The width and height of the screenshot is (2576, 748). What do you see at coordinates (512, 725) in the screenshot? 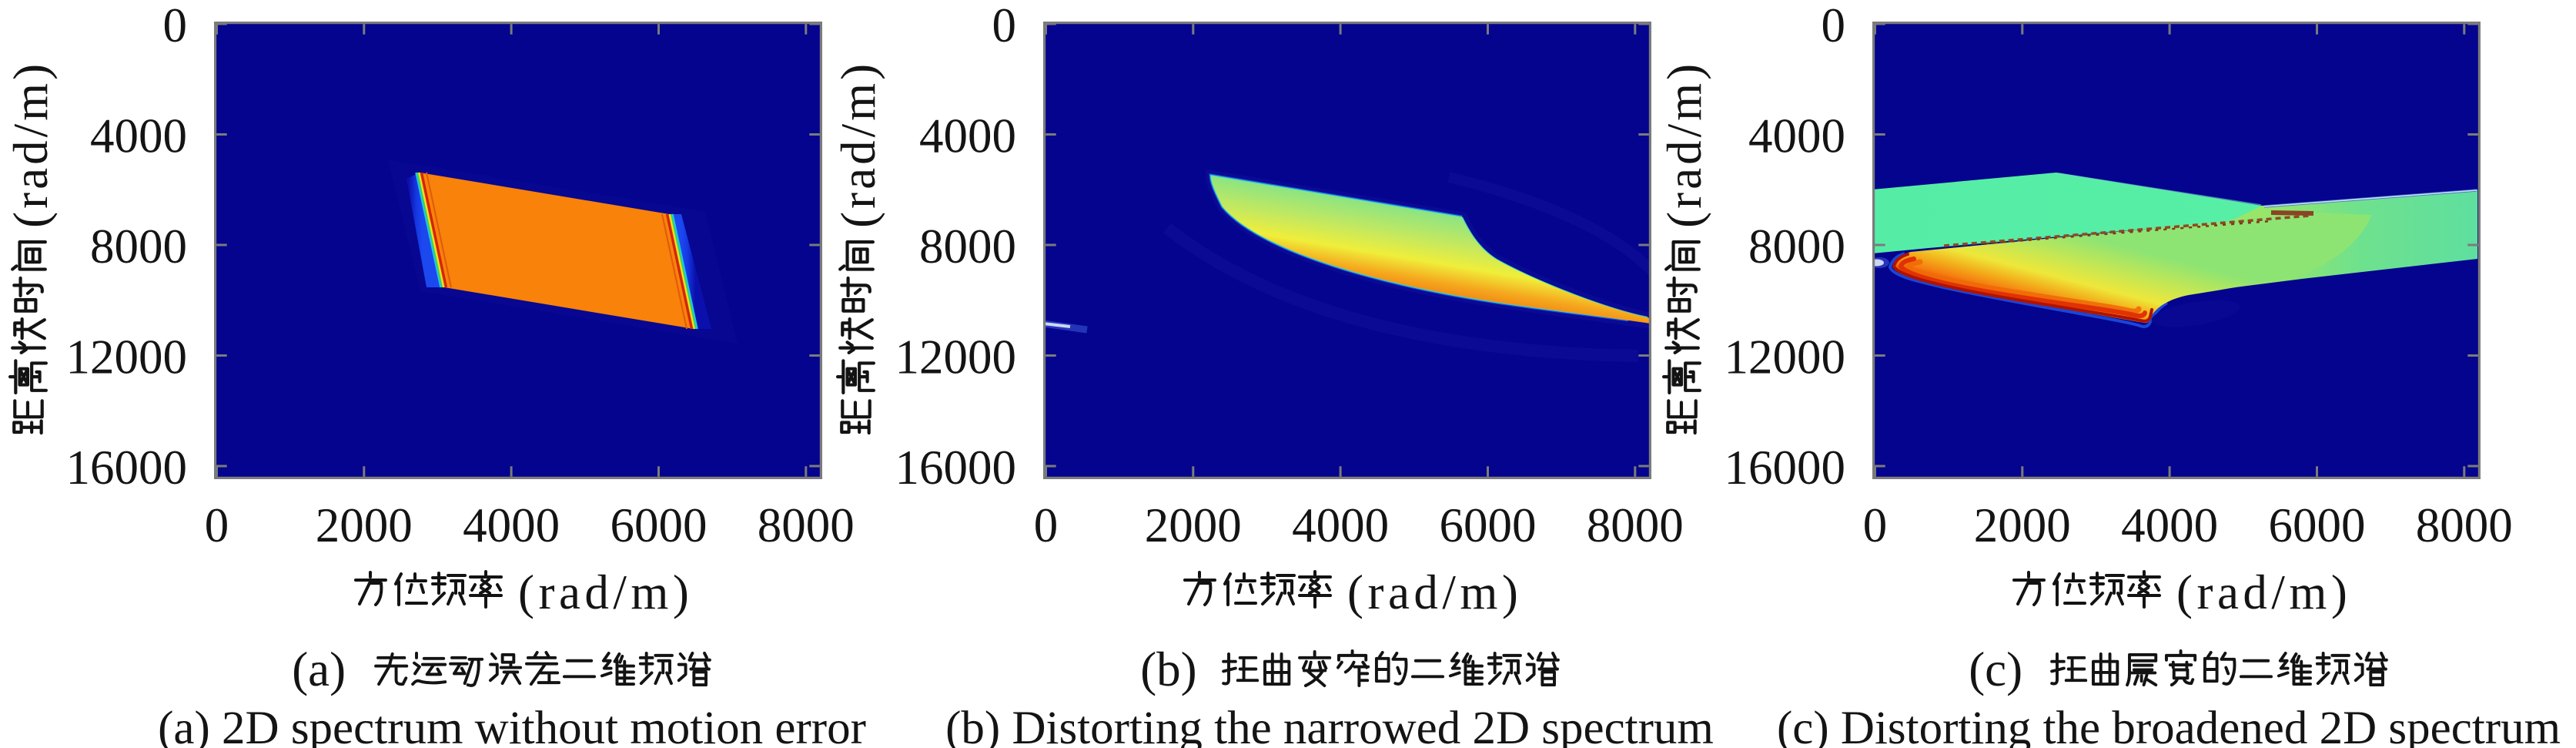
I see `svg-text:(a) 2D spectrum without motion: (a) 2D spectrum without motion error` at bounding box center [512, 725].